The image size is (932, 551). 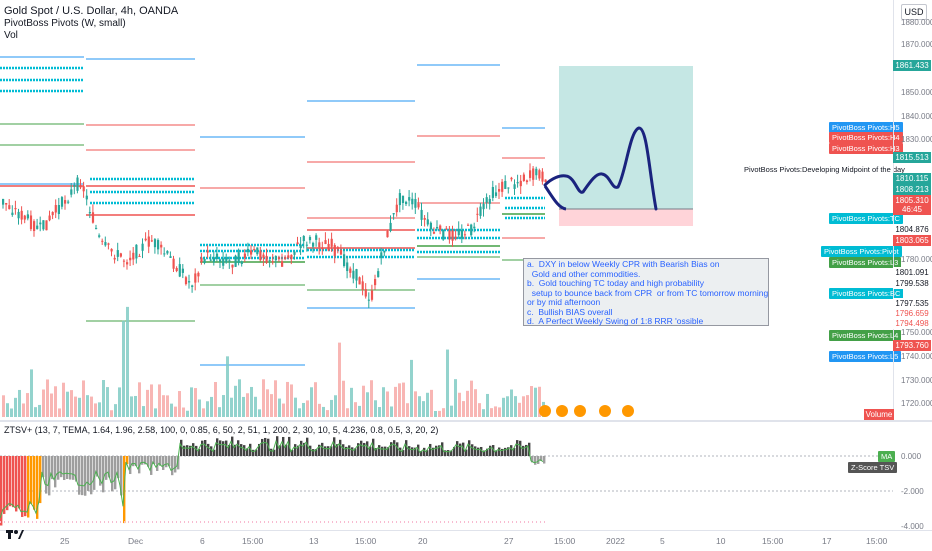 I want to click on time-axis, so click(x=466, y=540).